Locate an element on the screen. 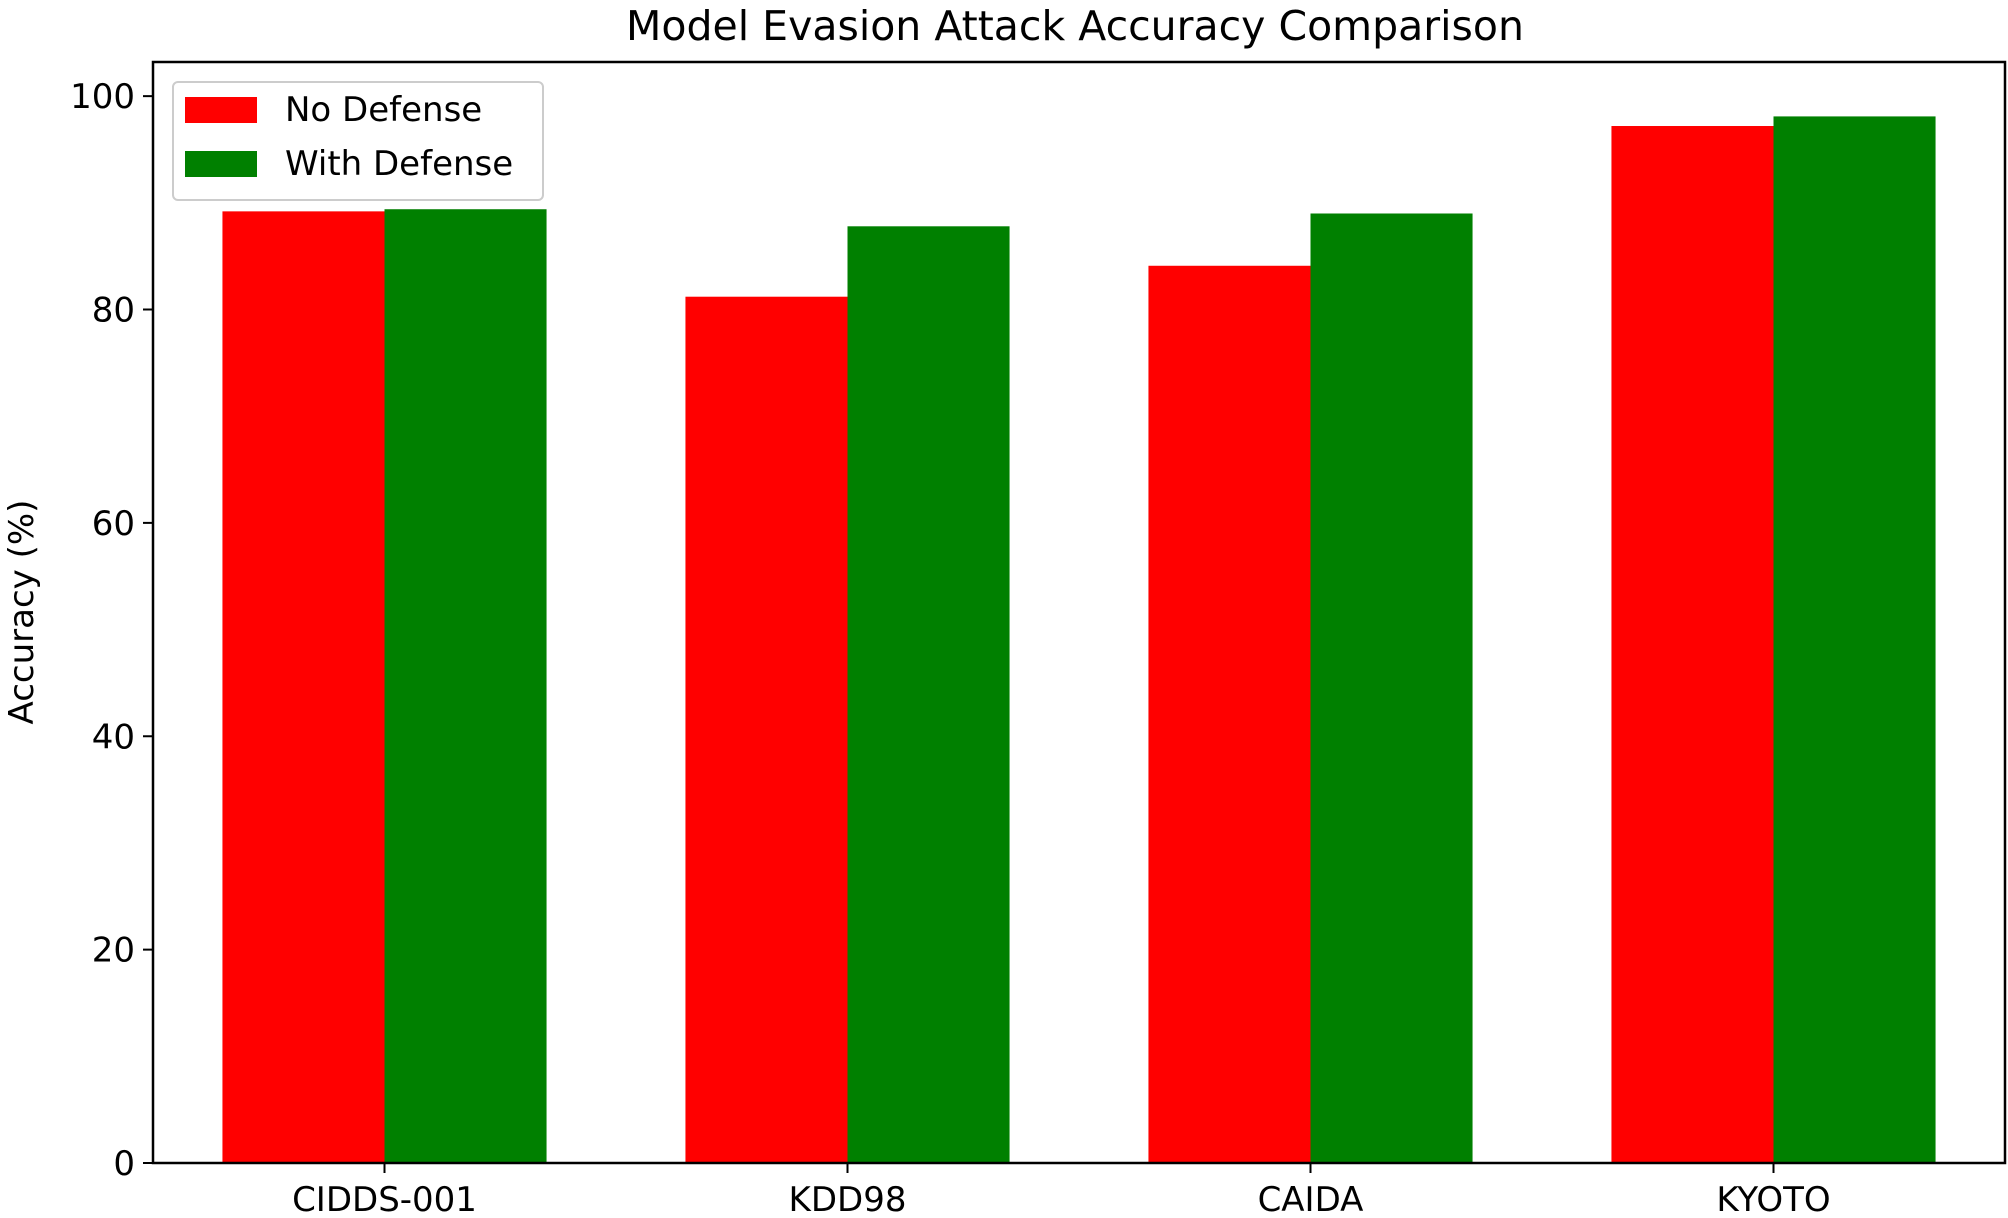 The width and height of the screenshot is (2008, 1218). bar-with-defense-kdd98 is located at coordinates (928, 694).